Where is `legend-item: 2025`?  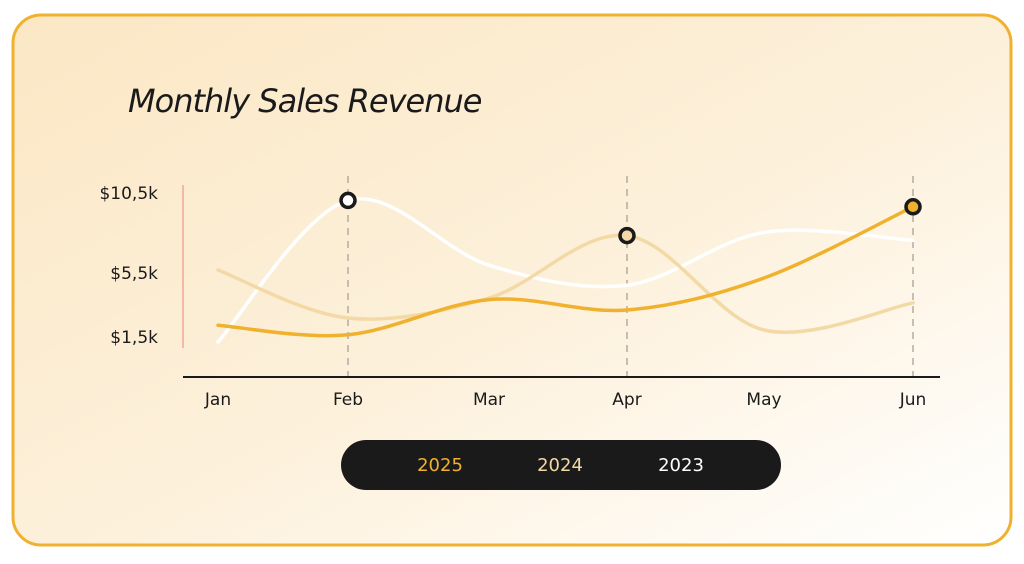 legend-item: 2025 is located at coordinates (440, 465).